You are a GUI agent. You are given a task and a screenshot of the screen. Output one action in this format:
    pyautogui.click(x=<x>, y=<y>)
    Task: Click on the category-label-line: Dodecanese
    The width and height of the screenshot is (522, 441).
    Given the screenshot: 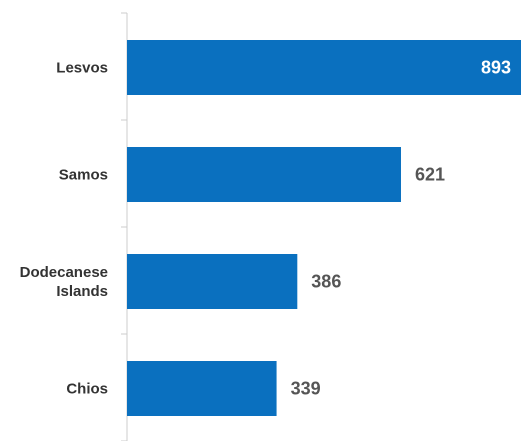 What is the action you would take?
    pyautogui.click(x=64, y=272)
    